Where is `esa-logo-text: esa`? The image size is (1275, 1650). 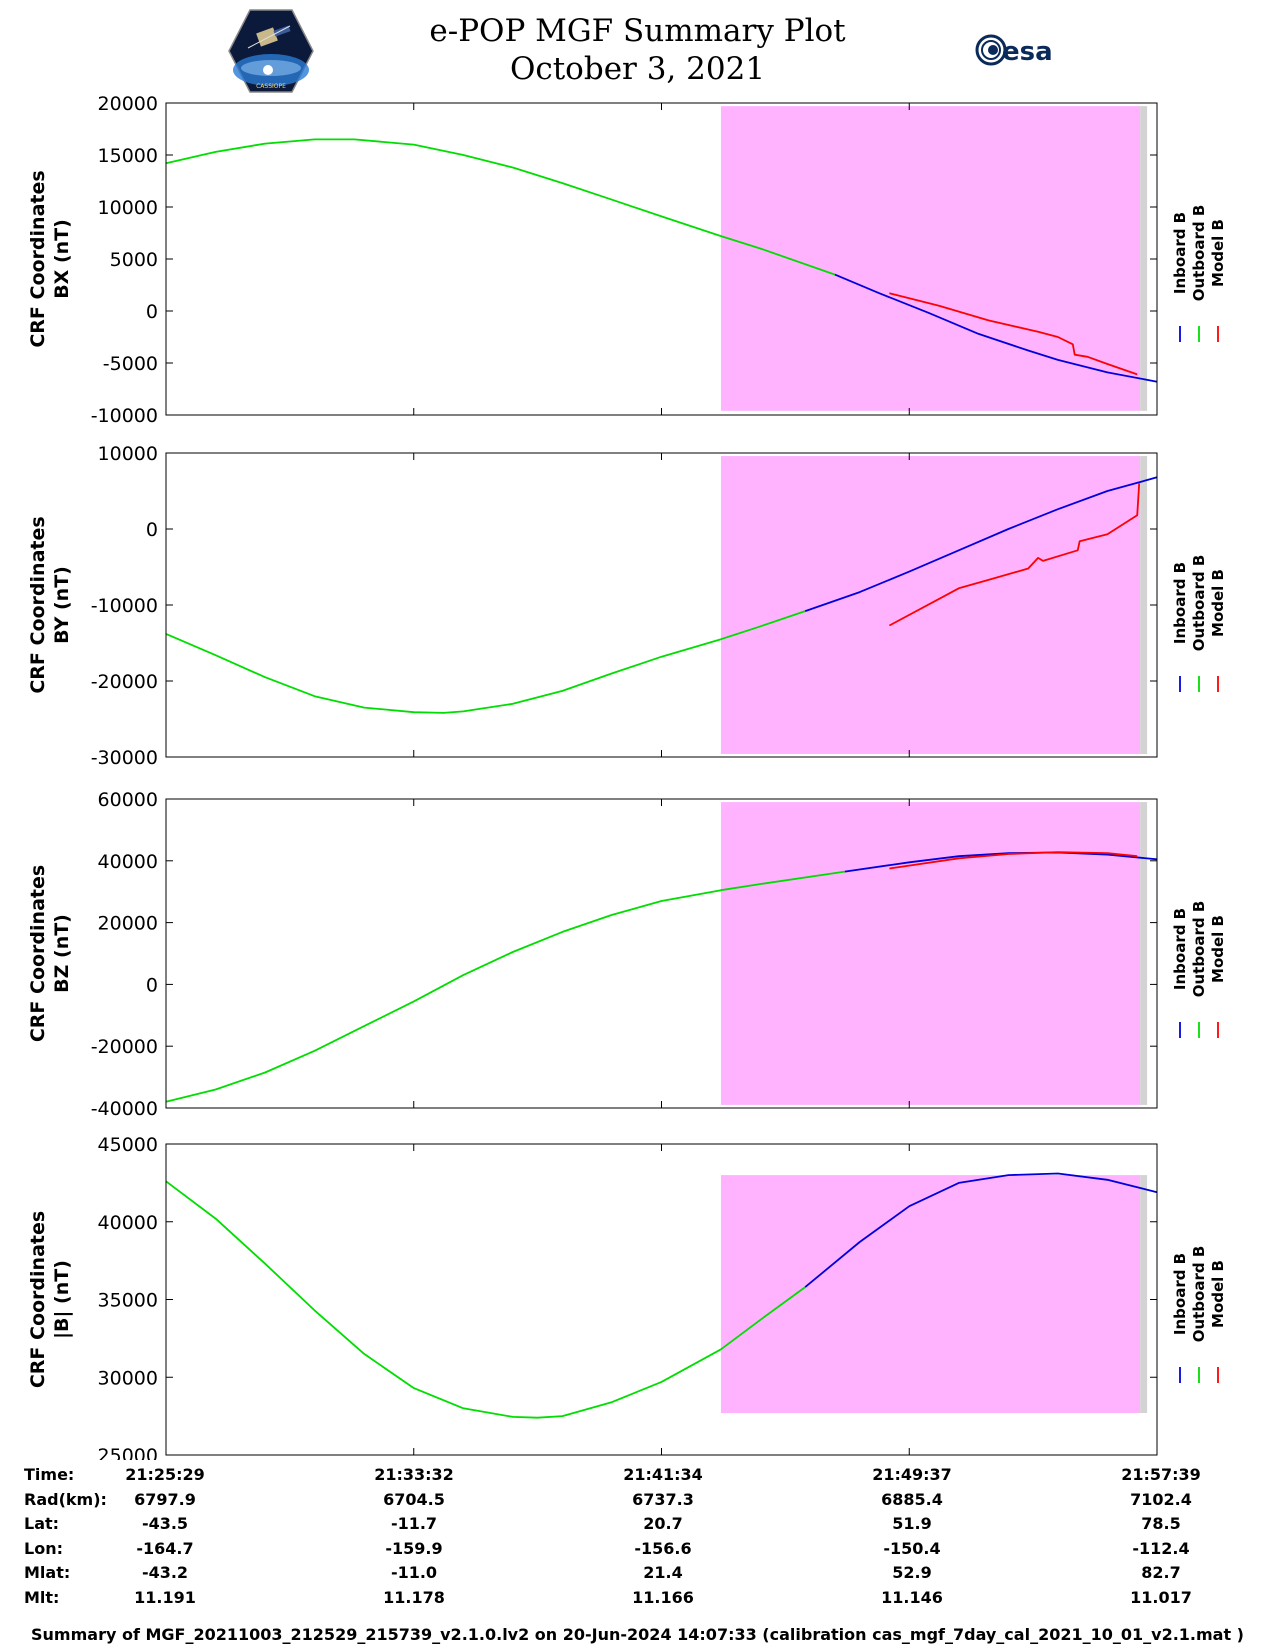 esa-logo-text: esa is located at coordinates (1027, 52).